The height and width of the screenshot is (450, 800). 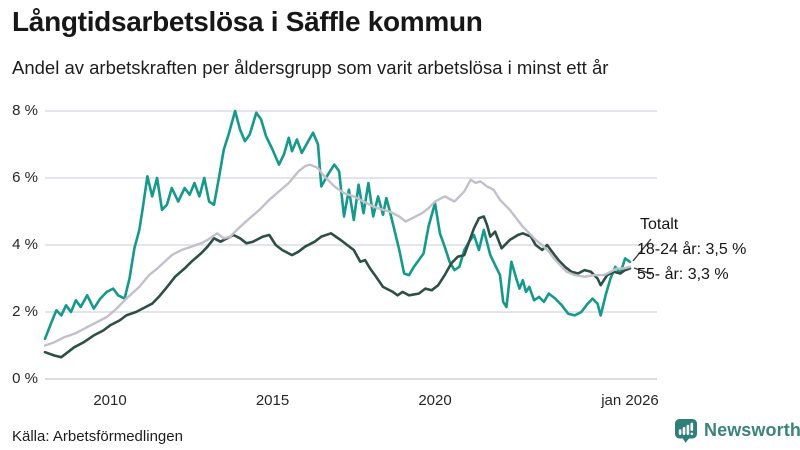 What do you see at coordinates (272, 400) in the screenshot?
I see `x-tick-label: 2015` at bounding box center [272, 400].